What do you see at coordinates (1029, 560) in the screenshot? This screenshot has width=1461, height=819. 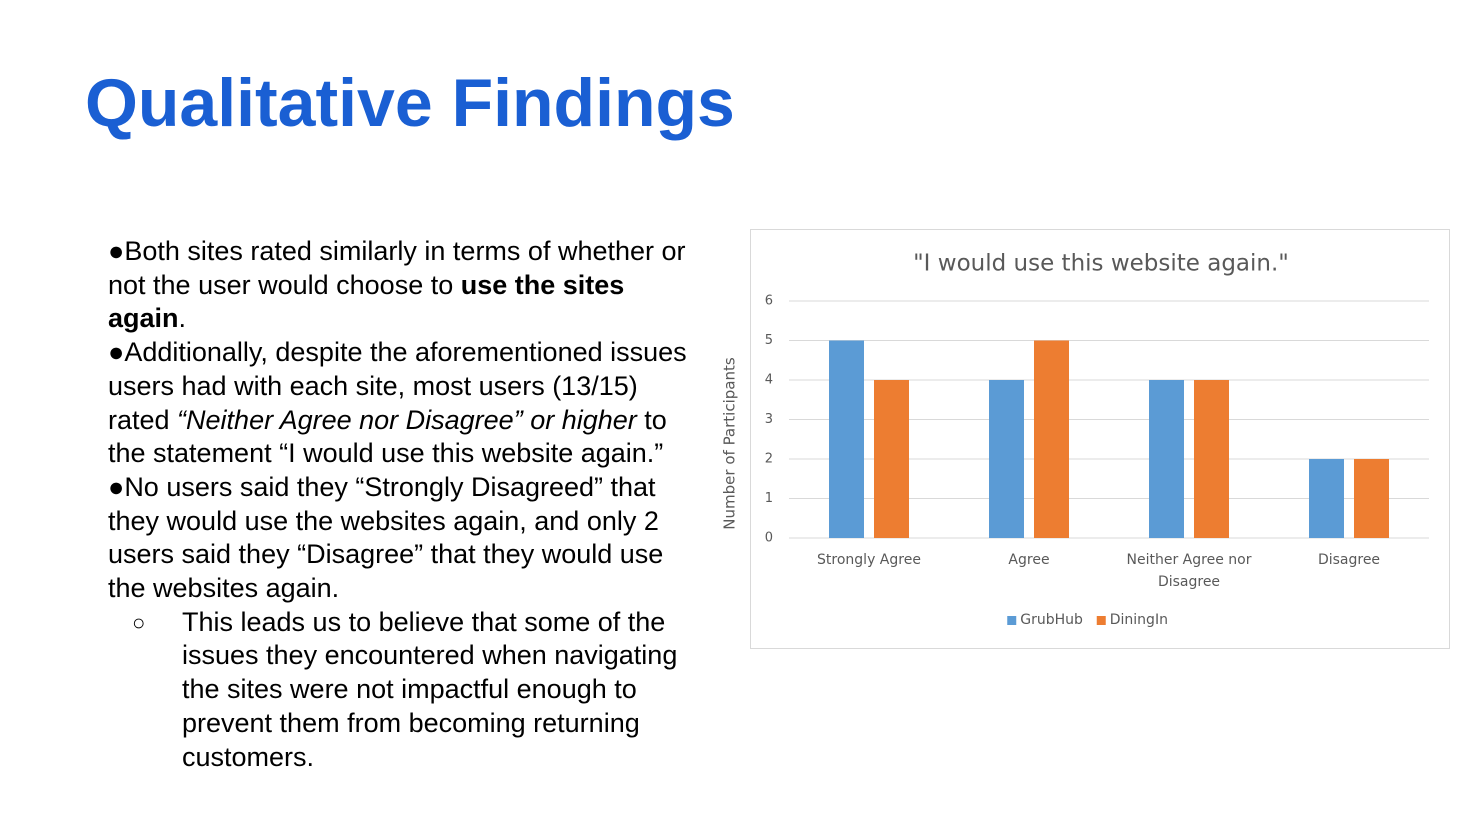 I see `x-tick-label: Agree` at bounding box center [1029, 560].